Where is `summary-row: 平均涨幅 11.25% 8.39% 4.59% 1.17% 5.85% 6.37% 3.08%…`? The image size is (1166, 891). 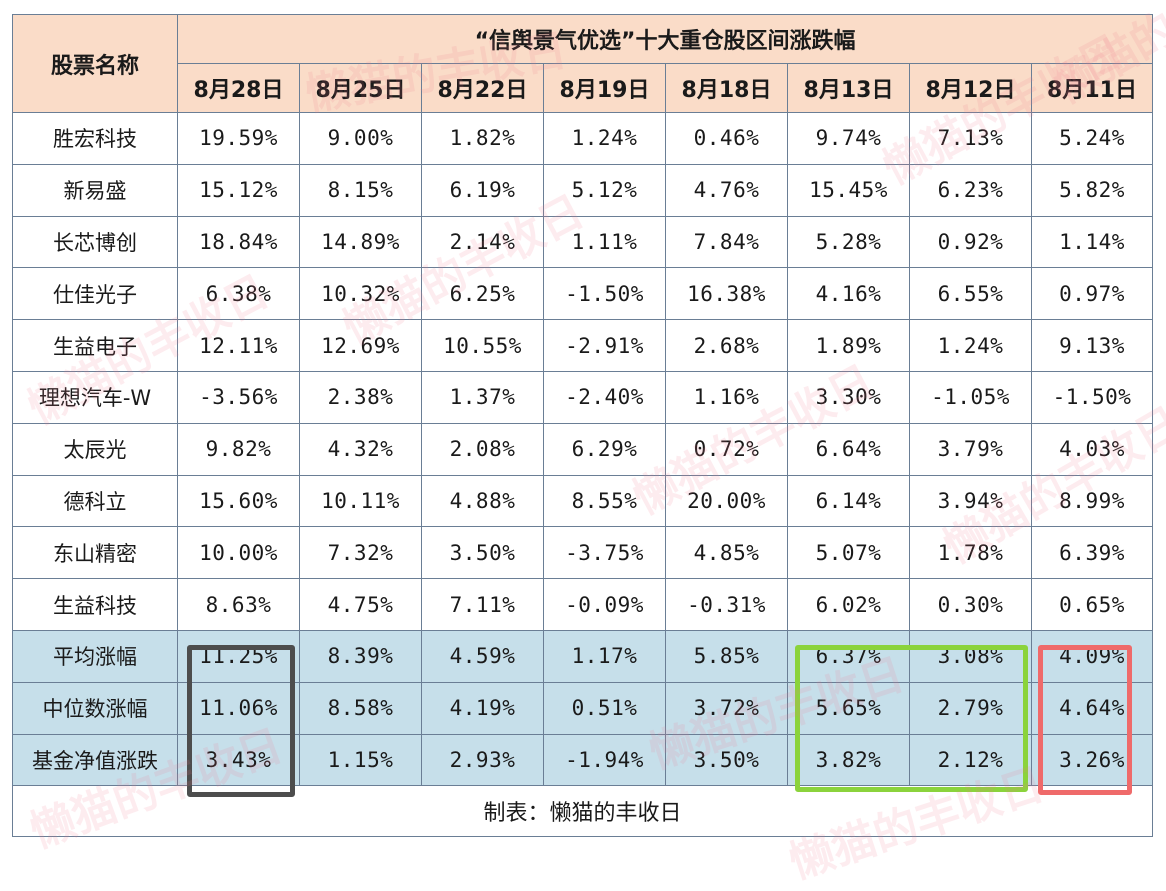
summary-row: 平均涨幅 11.25% 8.39% 4.59% 1.17% 5.85% 6.37% 3.08%… is located at coordinates (583, 656).